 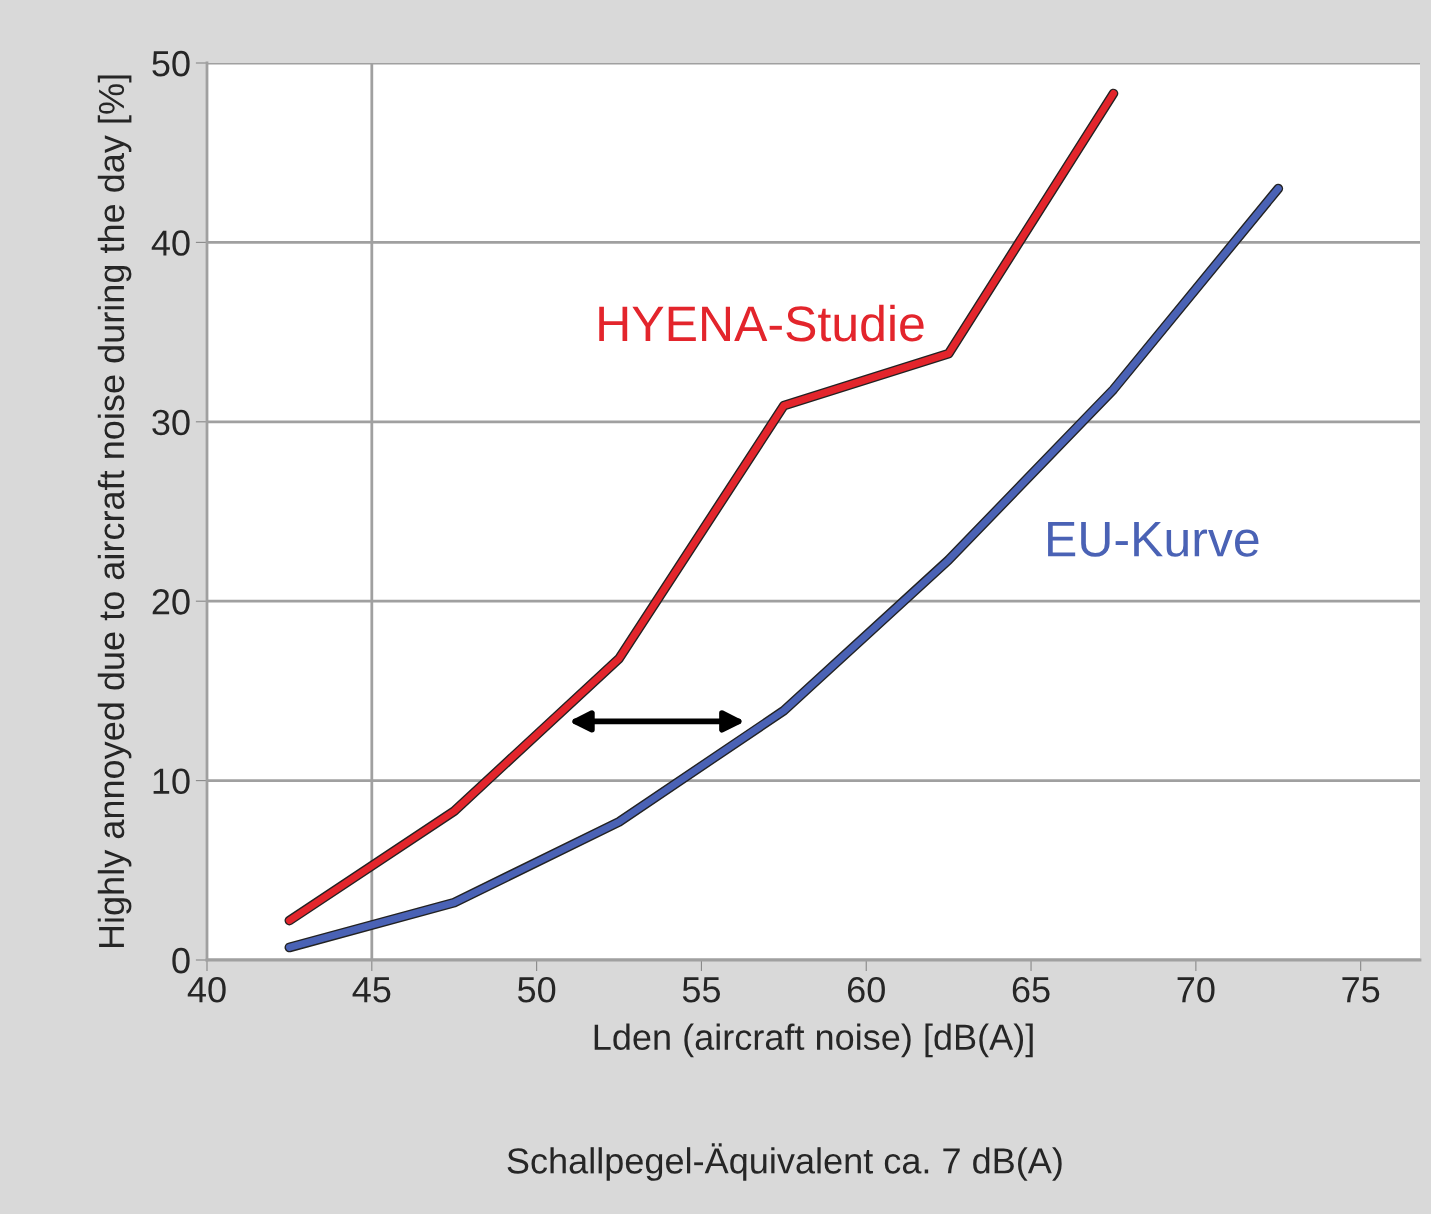 I want to click on y-tick-label: 20, so click(x=171, y=602).